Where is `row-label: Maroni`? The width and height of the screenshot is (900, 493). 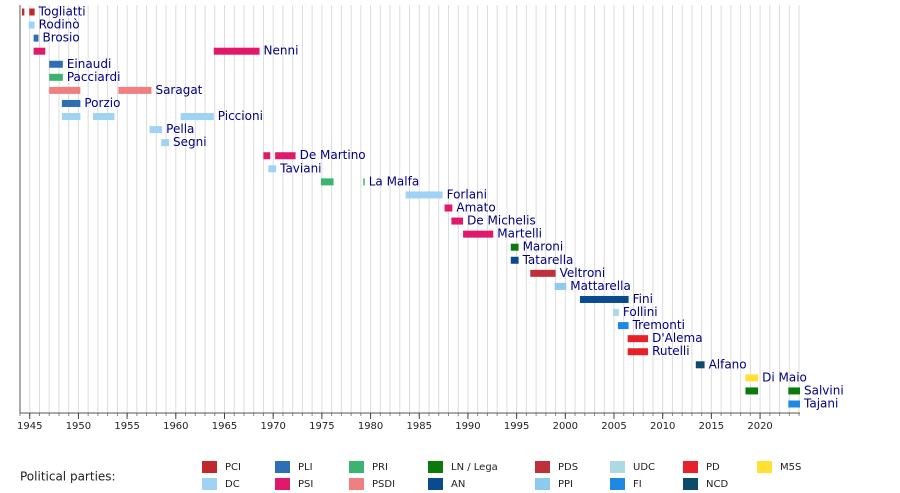 row-label: Maroni is located at coordinates (543, 247).